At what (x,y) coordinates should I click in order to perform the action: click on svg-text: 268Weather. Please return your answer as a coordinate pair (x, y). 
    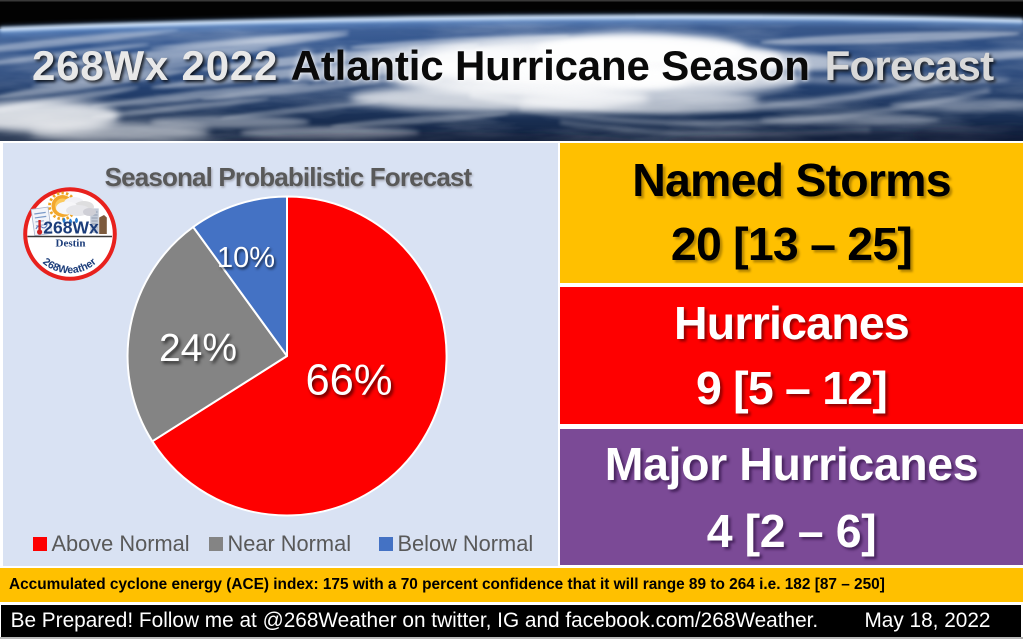
    Looking at the image, I should click on (69, 266).